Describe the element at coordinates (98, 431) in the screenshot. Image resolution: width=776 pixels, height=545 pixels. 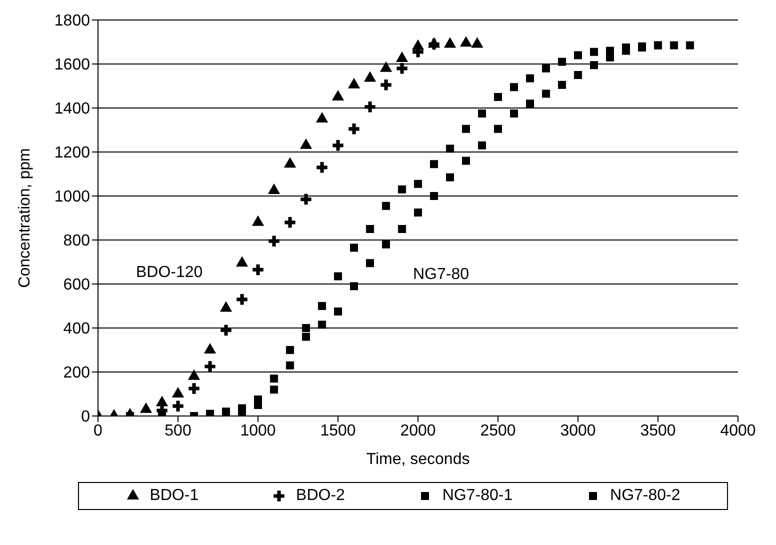
I see `x-tick-label: 0` at that location.